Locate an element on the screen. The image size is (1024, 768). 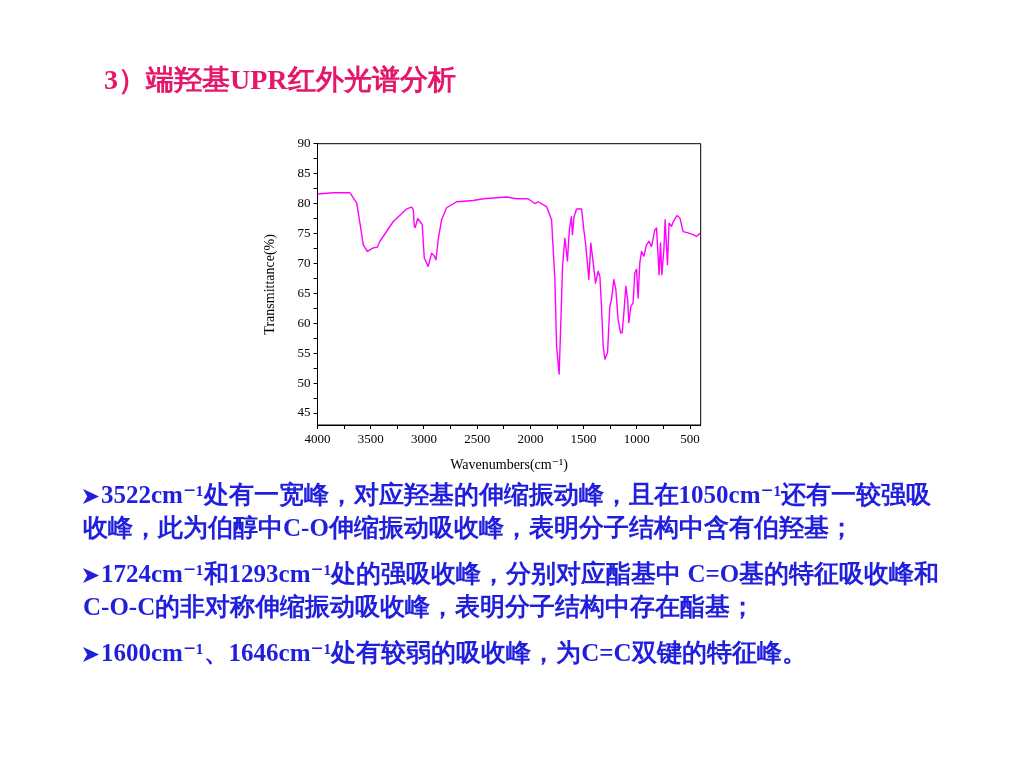
y-axis-title: Transmittance(%) is located at coordinates (270, 284).